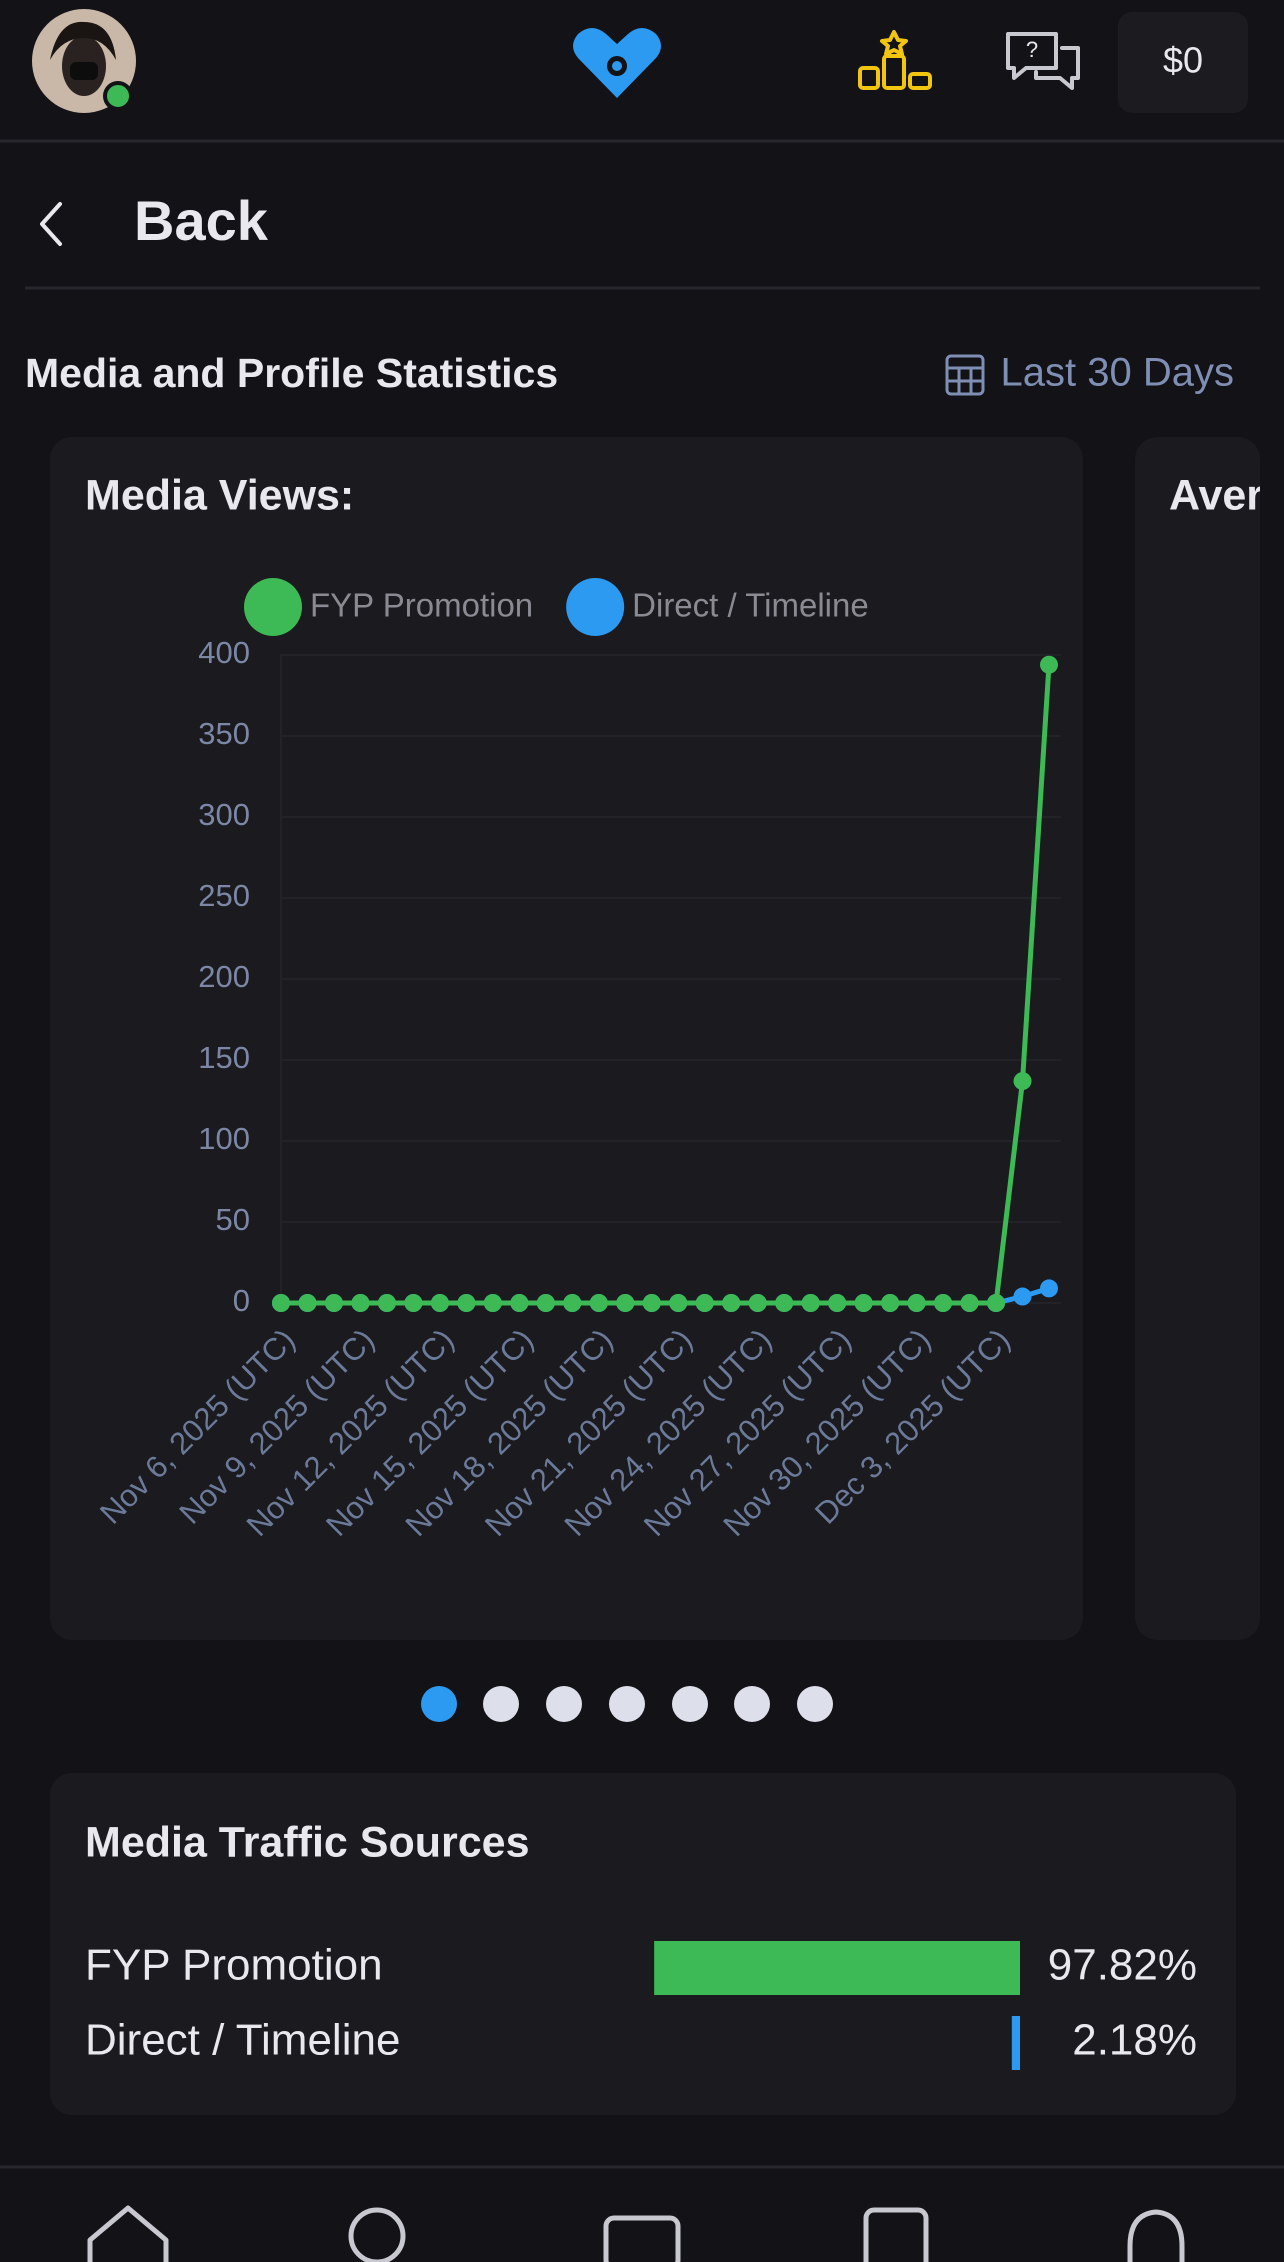 The width and height of the screenshot is (1284, 2262). What do you see at coordinates (1134, 2040) in the screenshot?
I see `source-percent: 2.18%` at bounding box center [1134, 2040].